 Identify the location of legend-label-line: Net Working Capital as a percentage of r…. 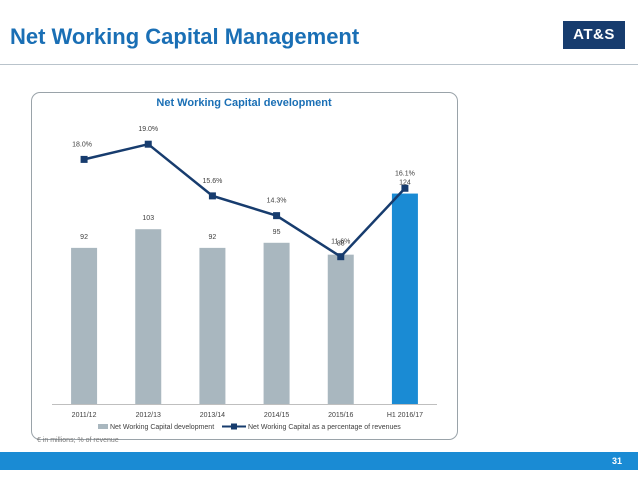
(324, 427).